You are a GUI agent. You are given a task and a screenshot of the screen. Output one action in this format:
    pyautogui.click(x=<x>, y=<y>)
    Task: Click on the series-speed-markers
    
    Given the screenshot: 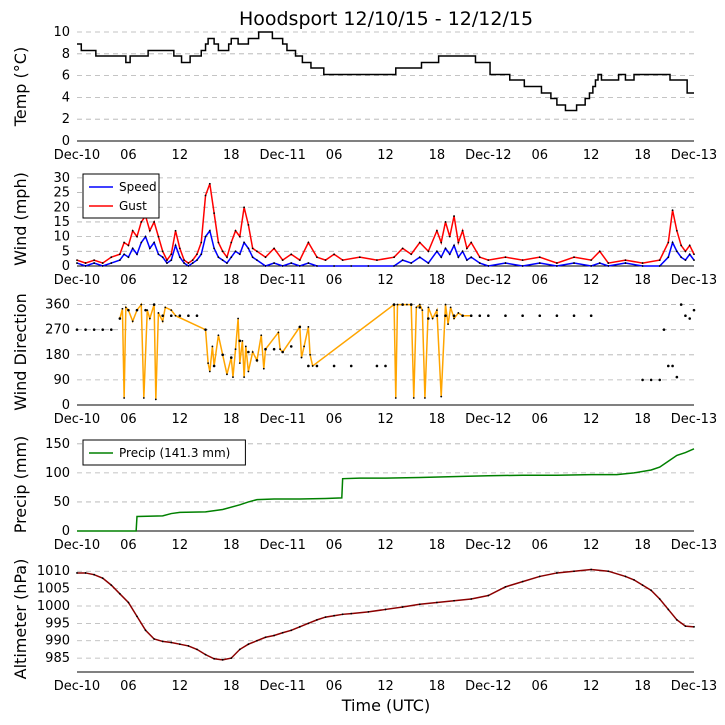 What is the action you would take?
    pyautogui.click(x=385, y=248)
    